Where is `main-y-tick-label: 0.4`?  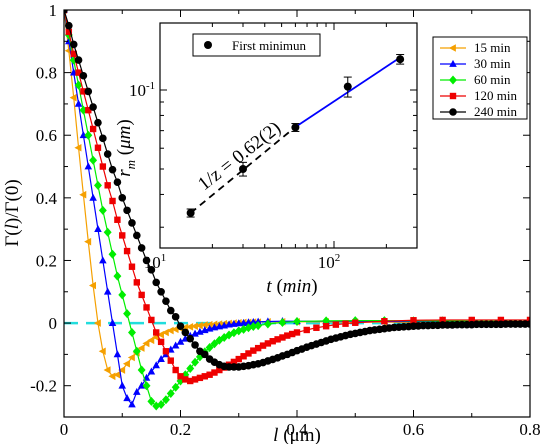 main-y-tick-label: 0.4 is located at coordinates (47, 198).